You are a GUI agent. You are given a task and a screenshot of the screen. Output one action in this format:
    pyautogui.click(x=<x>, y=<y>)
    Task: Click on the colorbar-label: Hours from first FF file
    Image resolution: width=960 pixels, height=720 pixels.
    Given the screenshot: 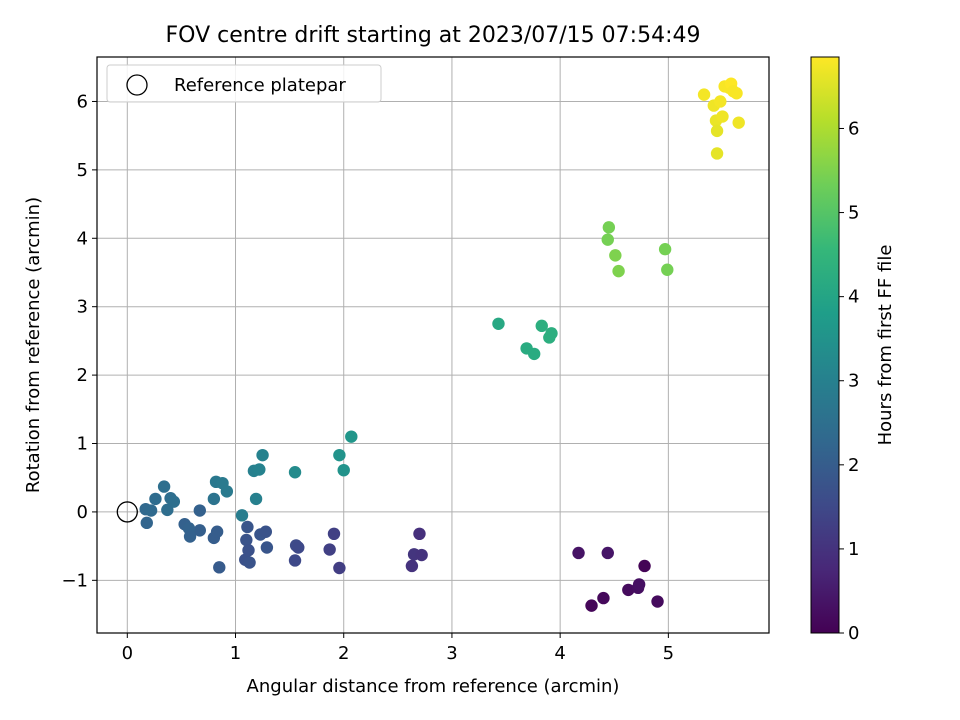 What is the action you would take?
    pyautogui.click(x=885, y=345)
    